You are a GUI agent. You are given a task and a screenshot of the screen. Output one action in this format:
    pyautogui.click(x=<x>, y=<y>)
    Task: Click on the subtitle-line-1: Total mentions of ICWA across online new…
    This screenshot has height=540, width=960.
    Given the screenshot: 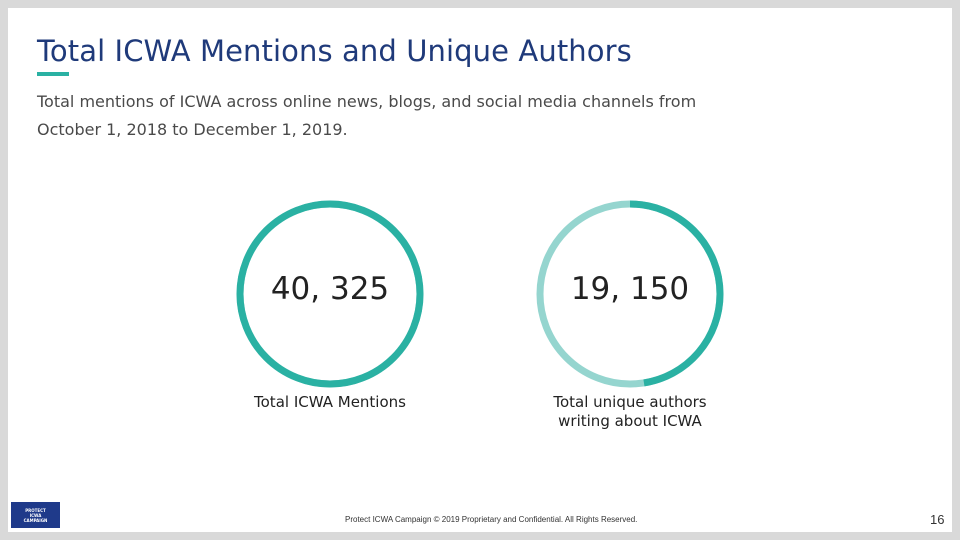 What is the action you would take?
    pyautogui.click(x=367, y=101)
    